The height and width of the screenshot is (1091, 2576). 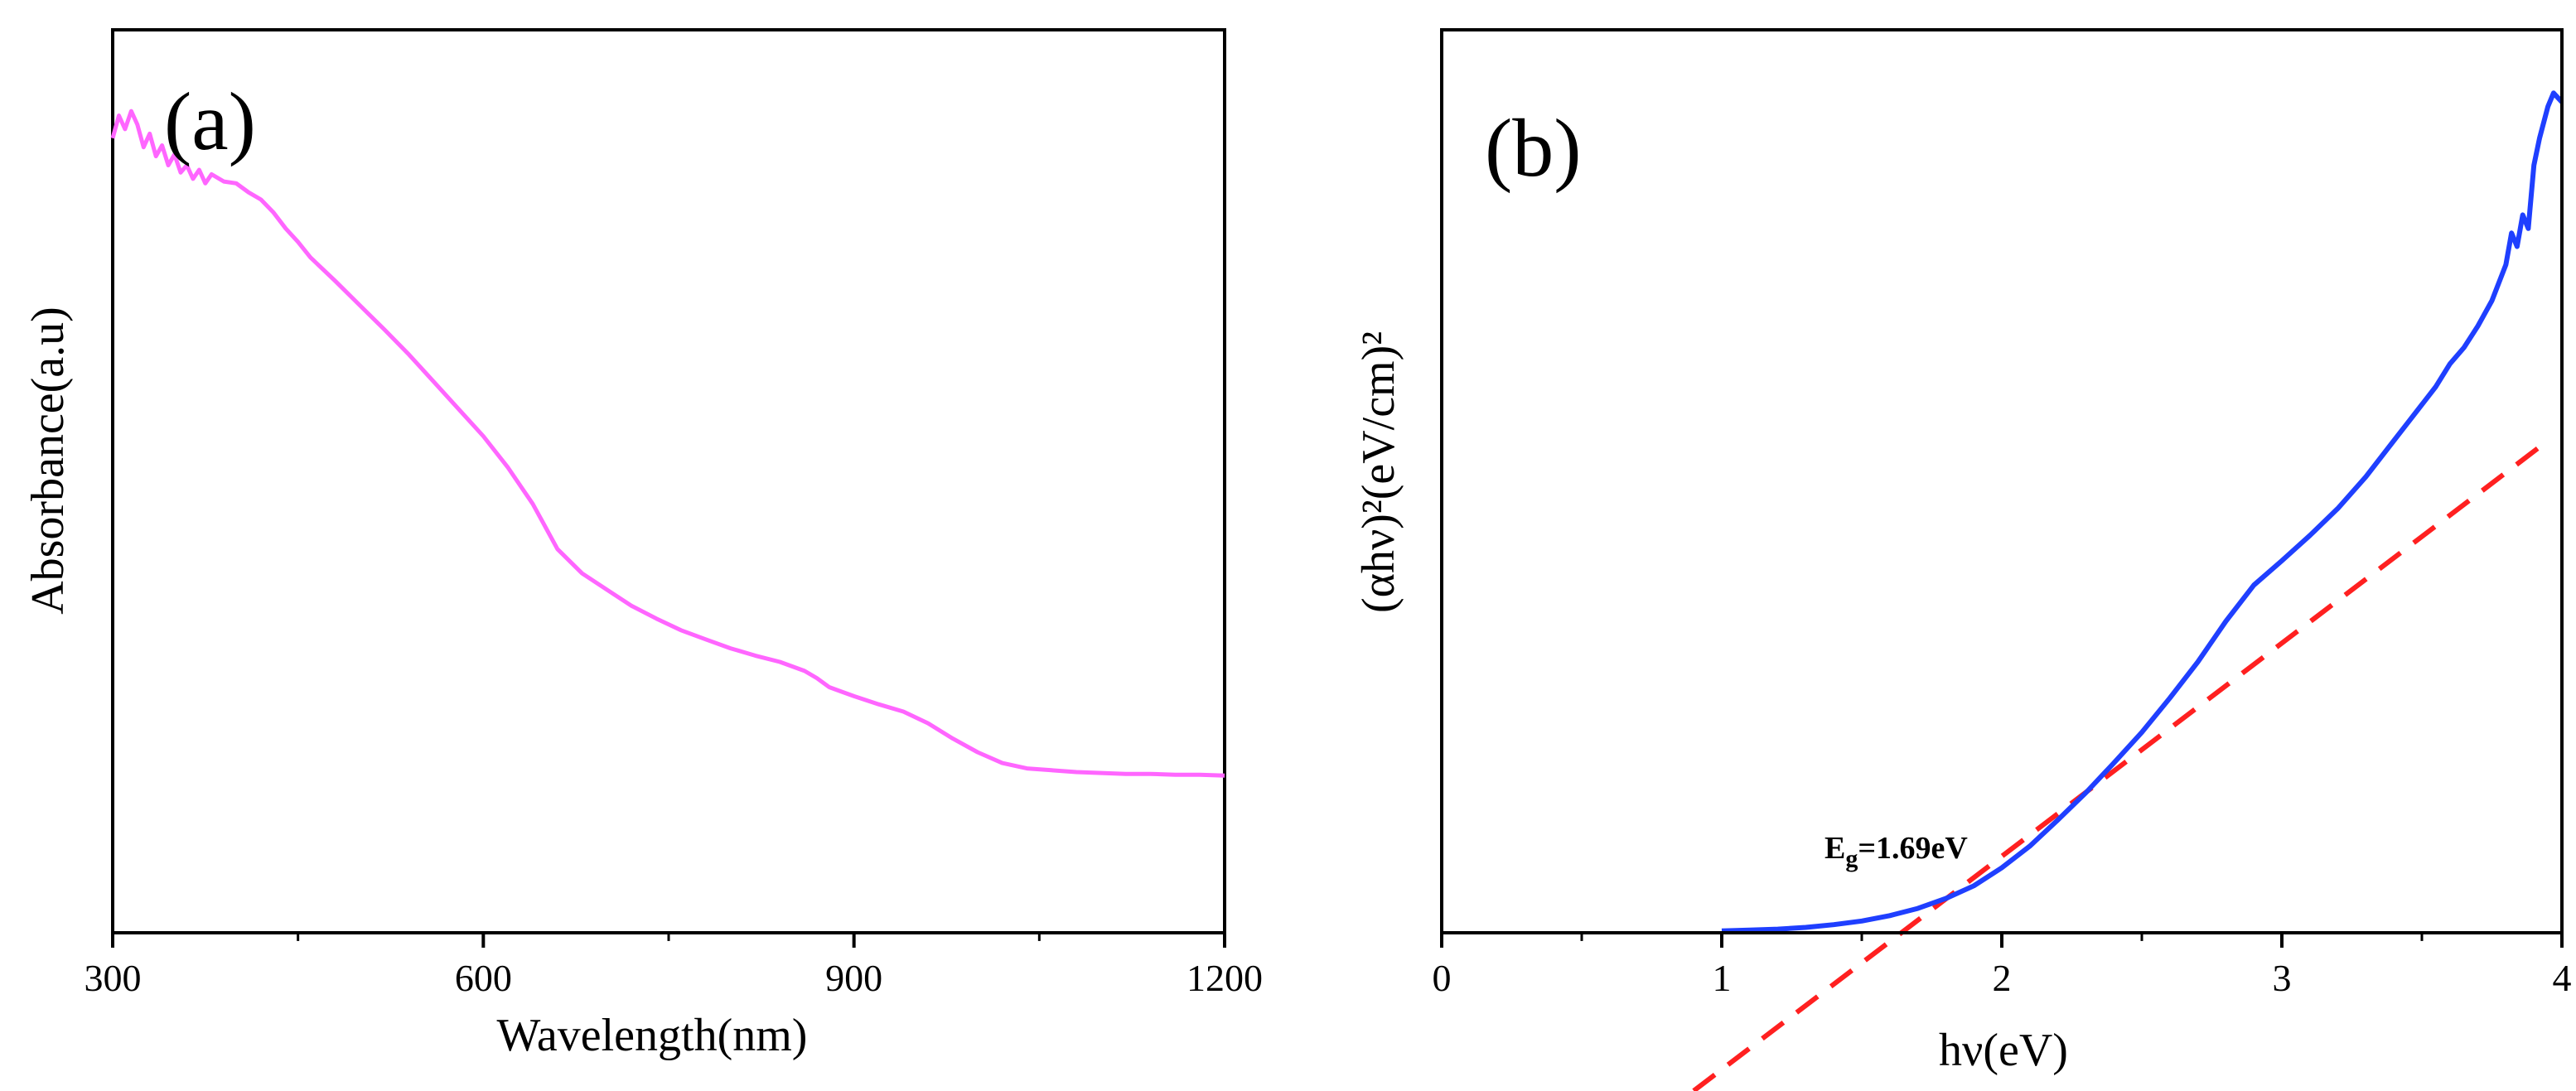 I want to click on panel-a-x-tick-labels: 300 600 900 1200, so click(x=674, y=978).